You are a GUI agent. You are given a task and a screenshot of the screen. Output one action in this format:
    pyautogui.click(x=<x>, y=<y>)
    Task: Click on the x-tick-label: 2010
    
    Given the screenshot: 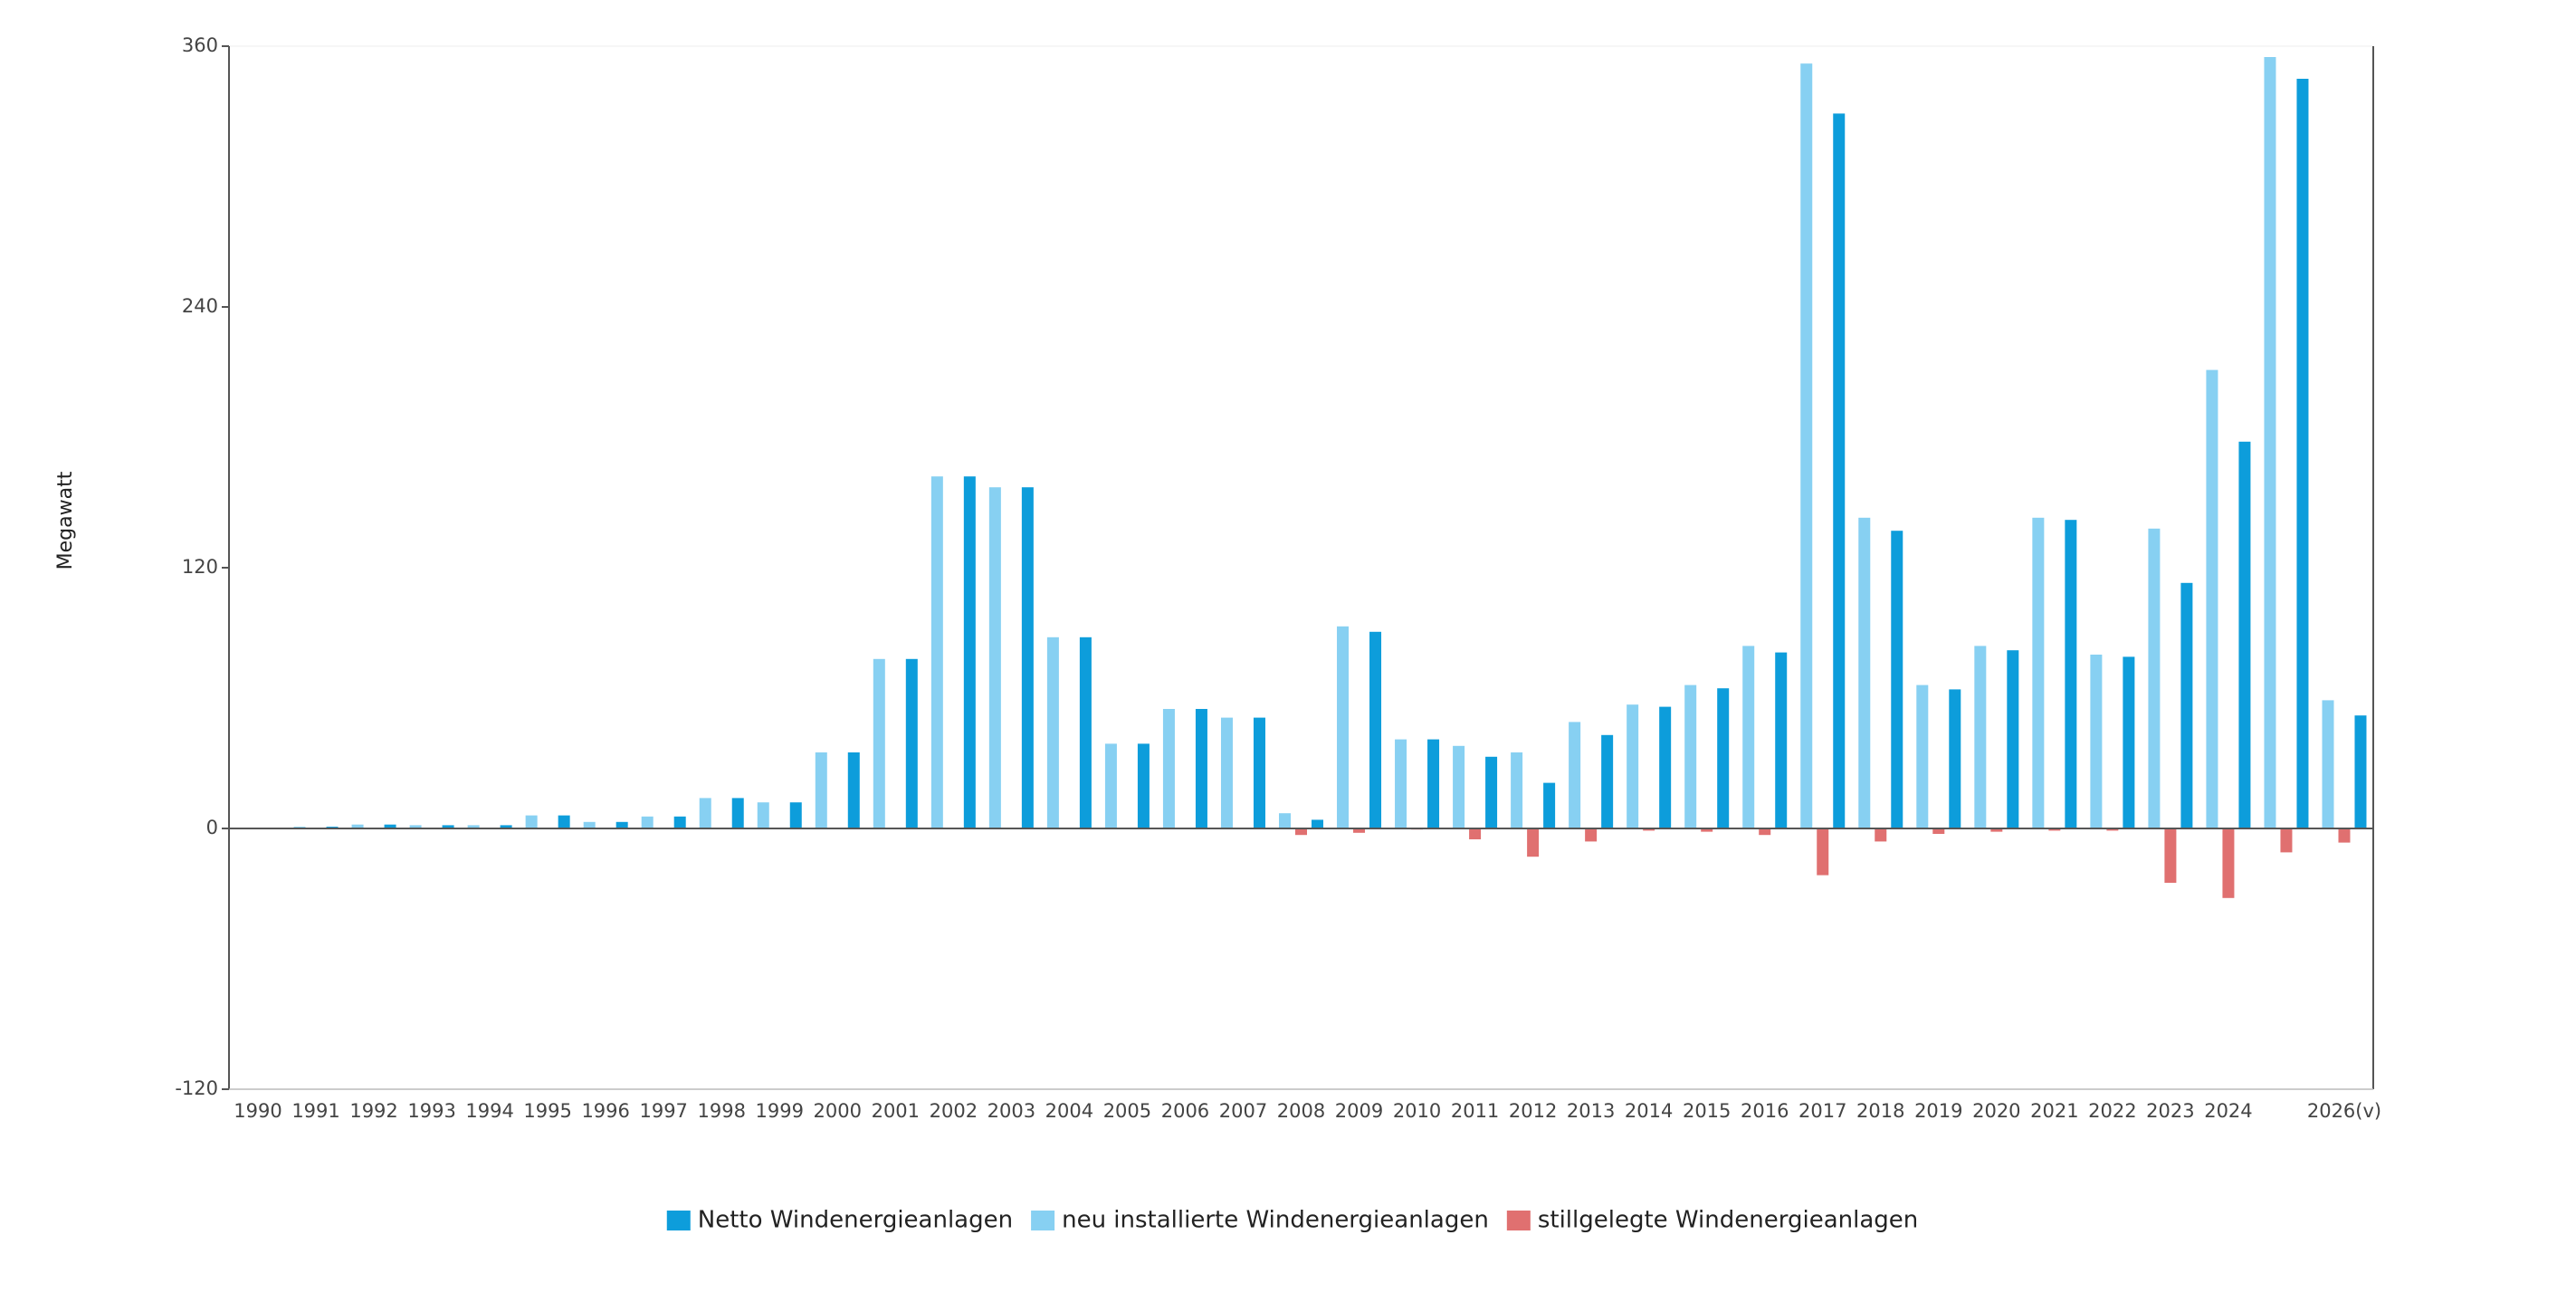 What is the action you would take?
    pyautogui.click(x=1417, y=1111)
    